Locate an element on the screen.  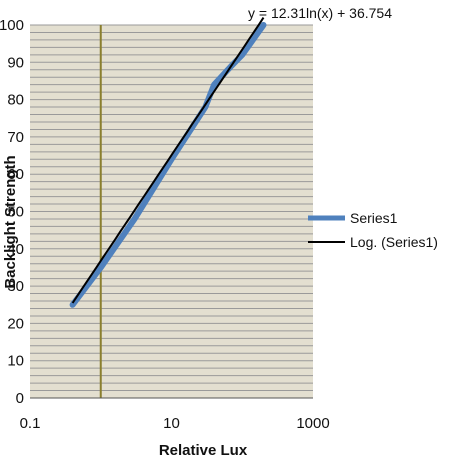
y-tick-label: 40 is located at coordinates (15, 249).